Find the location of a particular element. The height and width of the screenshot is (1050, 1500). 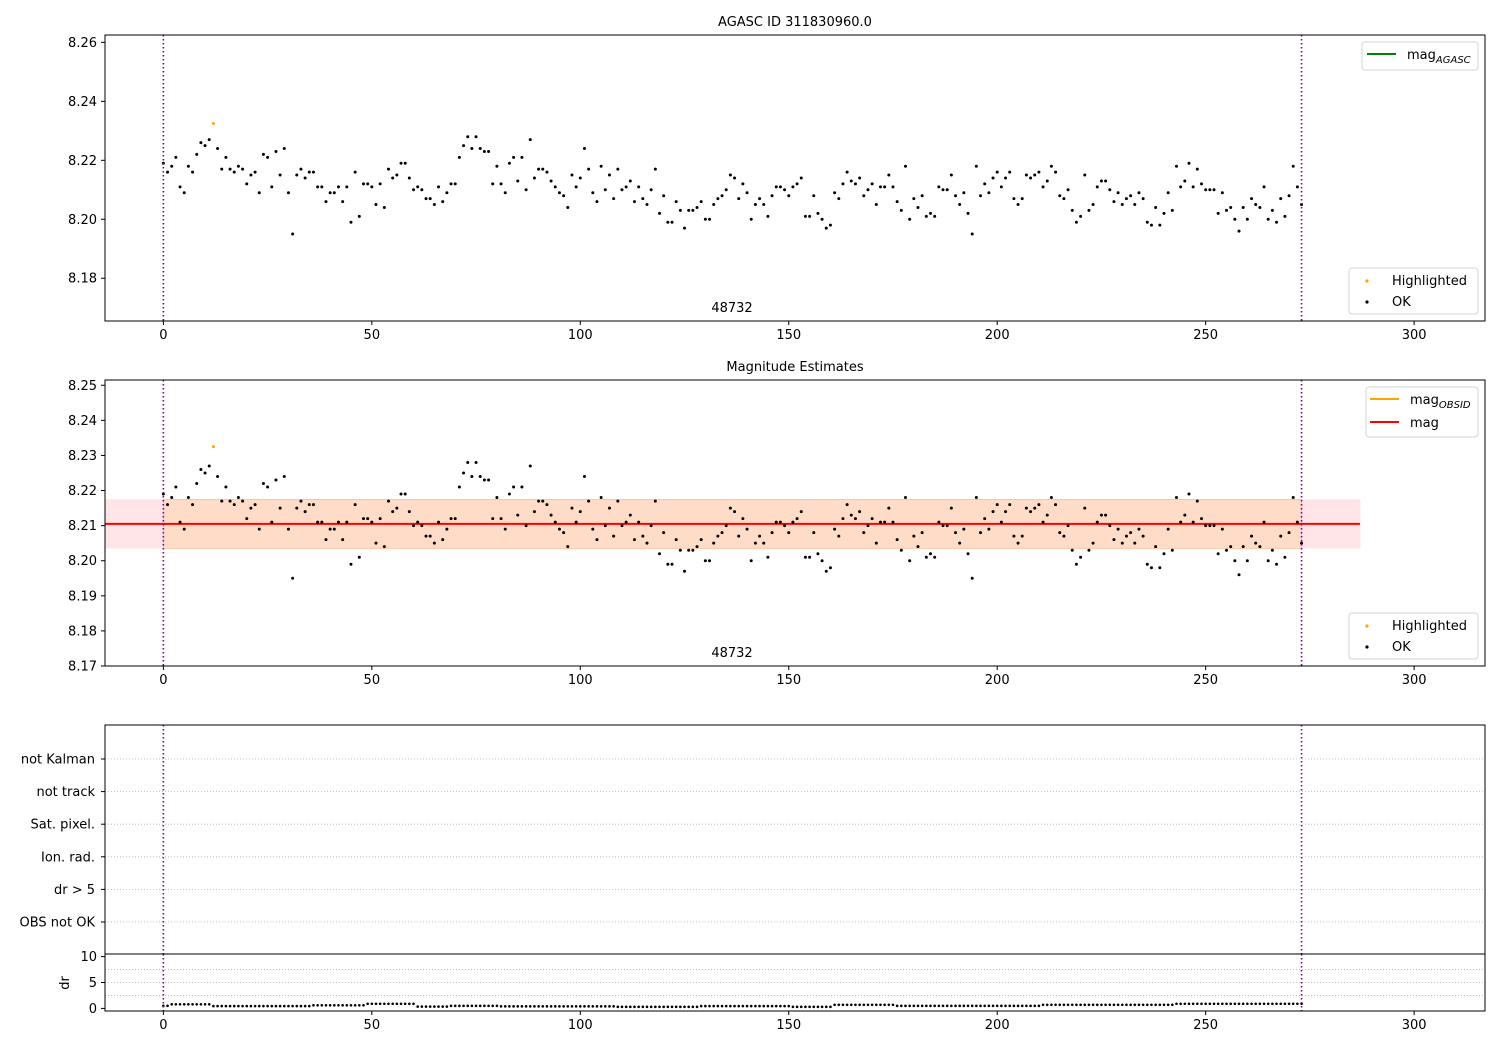

x-tick-label: 250 is located at coordinates (1205, 1025).